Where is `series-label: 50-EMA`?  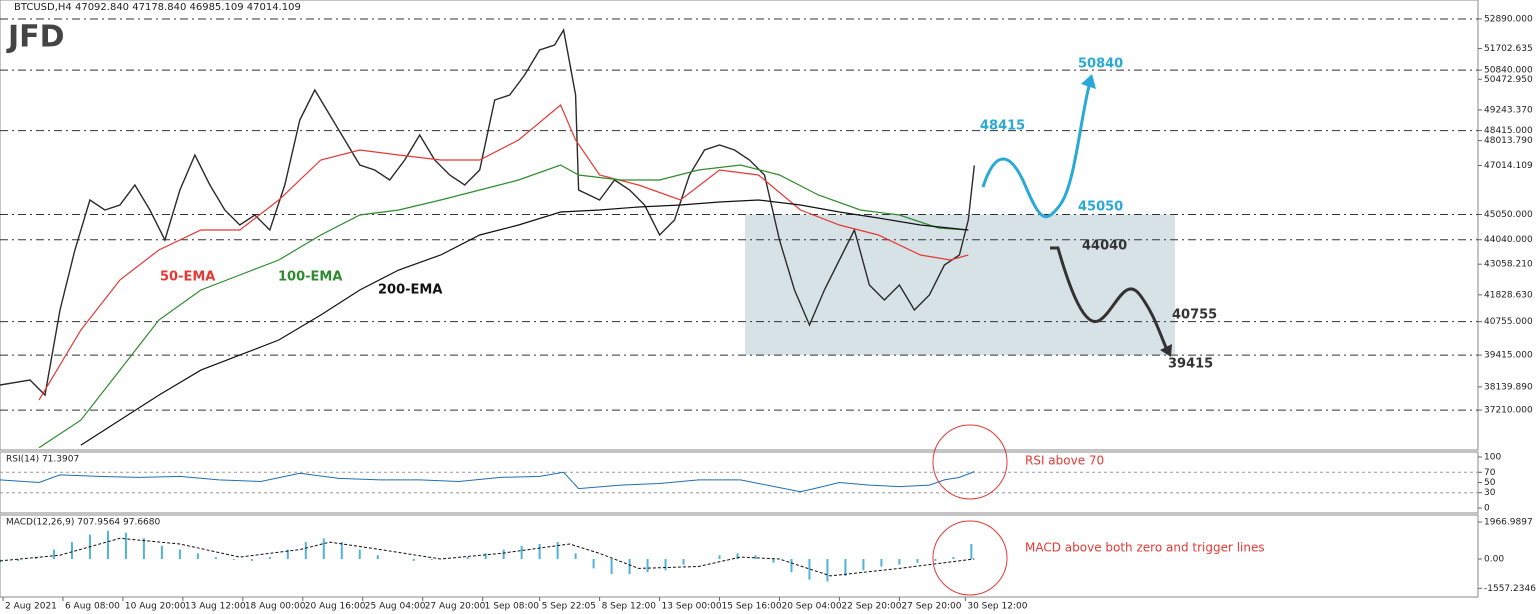 series-label: 50-EMA is located at coordinates (187, 277).